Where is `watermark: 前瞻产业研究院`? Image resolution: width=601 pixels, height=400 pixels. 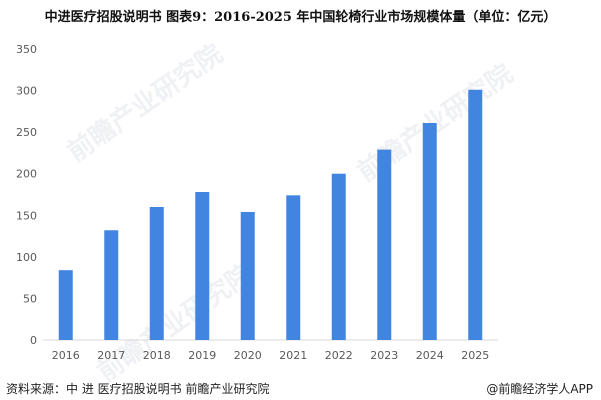 watermark: 前瞻产业研究院 is located at coordinates (145, 103).